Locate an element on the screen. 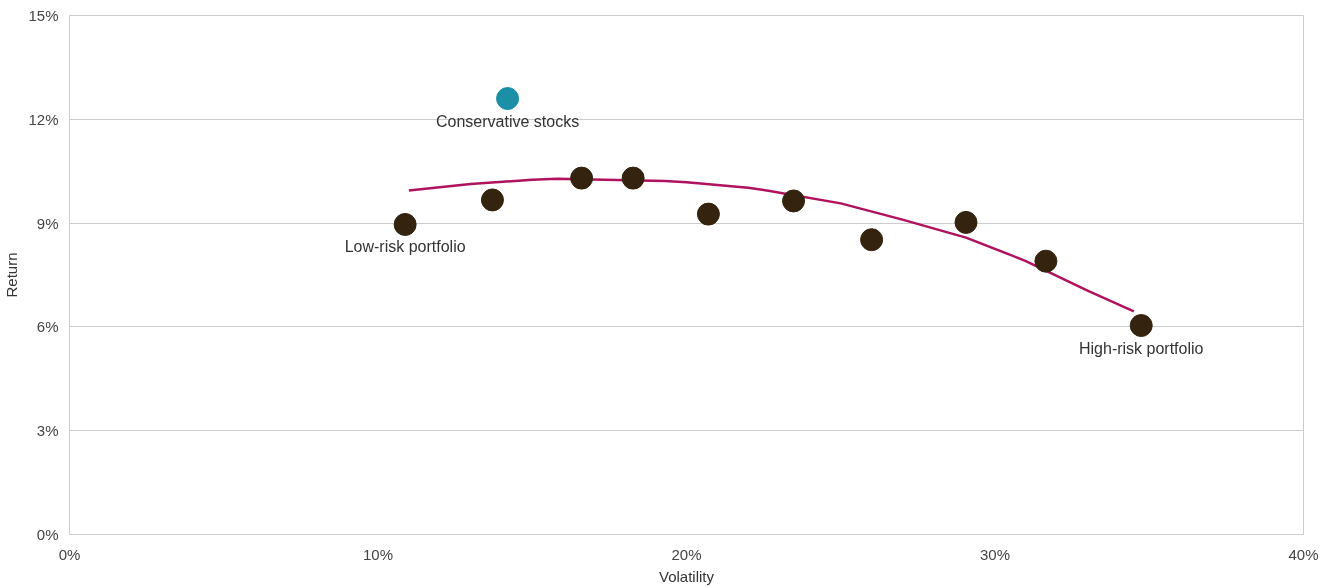 The image size is (1323, 587). annotation: Low-risk portfolio is located at coordinates (405, 247).